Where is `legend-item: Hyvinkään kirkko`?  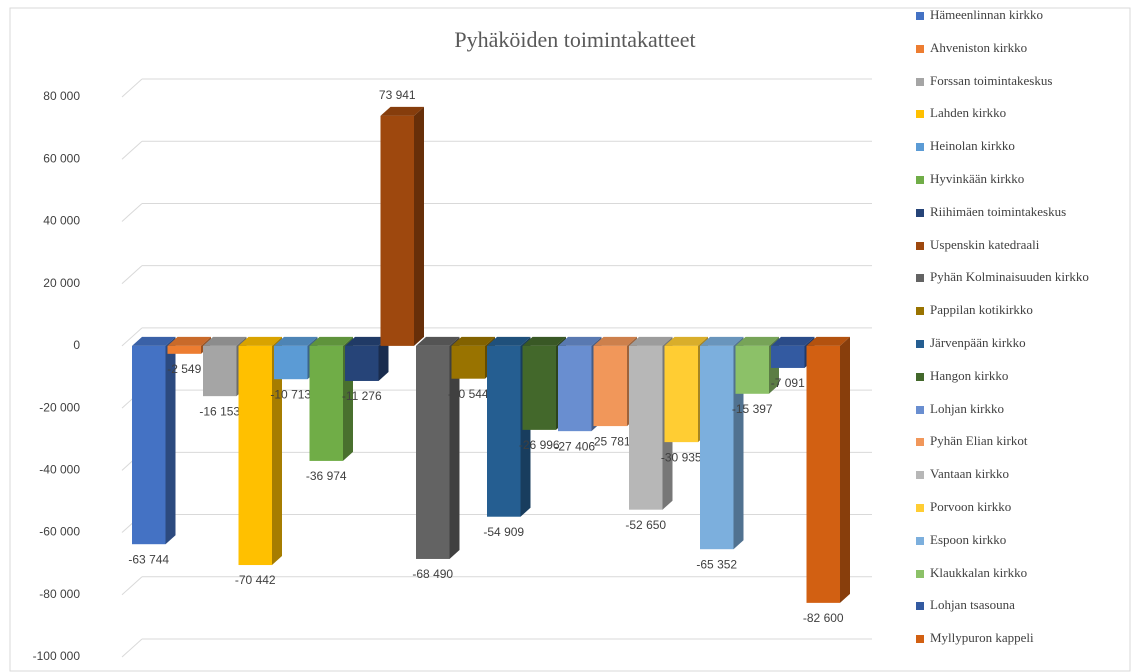
legend-item: Hyvinkään kirkko is located at coordinates (1022, 179).